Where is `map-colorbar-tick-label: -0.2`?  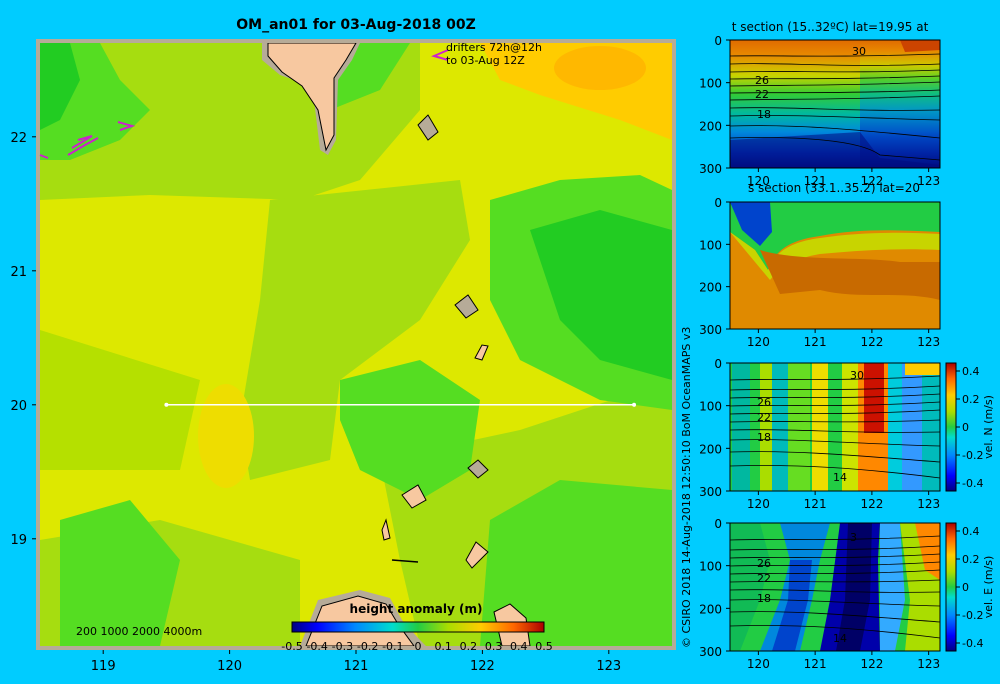
map-colorbar-tick-label: -0.2 is located at coordinates (367, 646).